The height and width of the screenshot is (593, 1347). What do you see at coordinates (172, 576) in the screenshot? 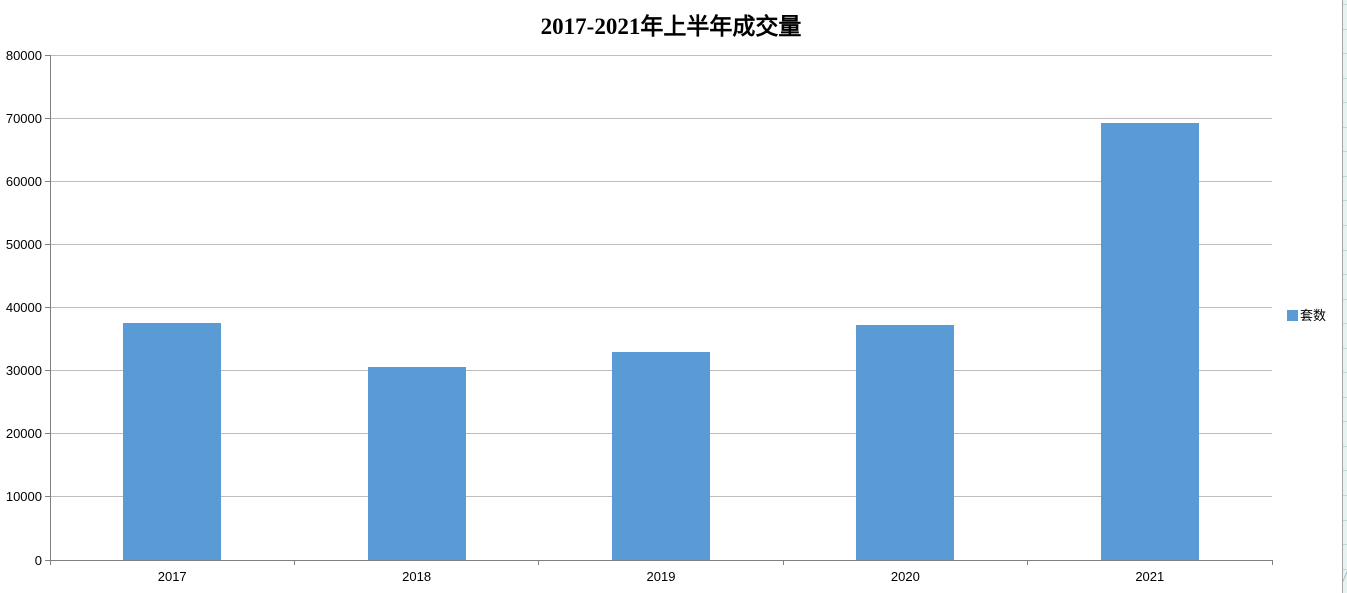
I see `x-axis-label-2017: 2017` at bounding box center [172, 576].